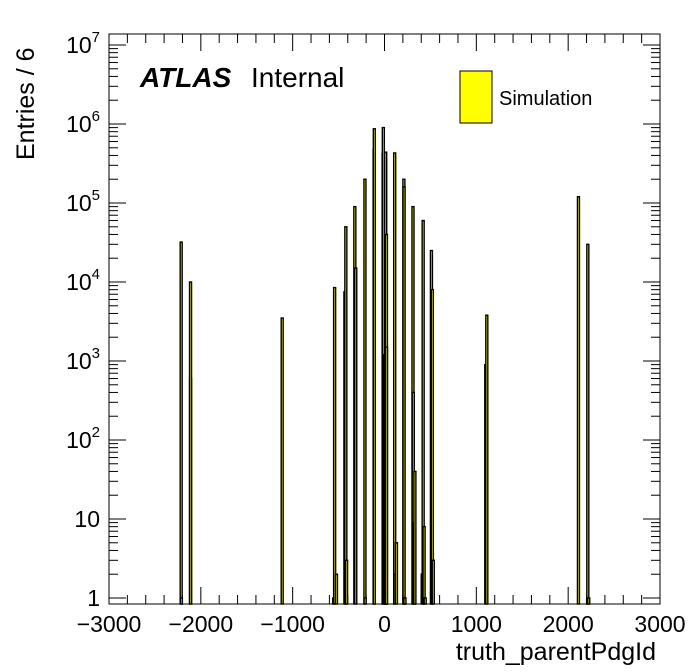  What do you see at coordinates (476, 97) in the screenshot?
I see `legend-swatch` at bounding box center [476, 97].